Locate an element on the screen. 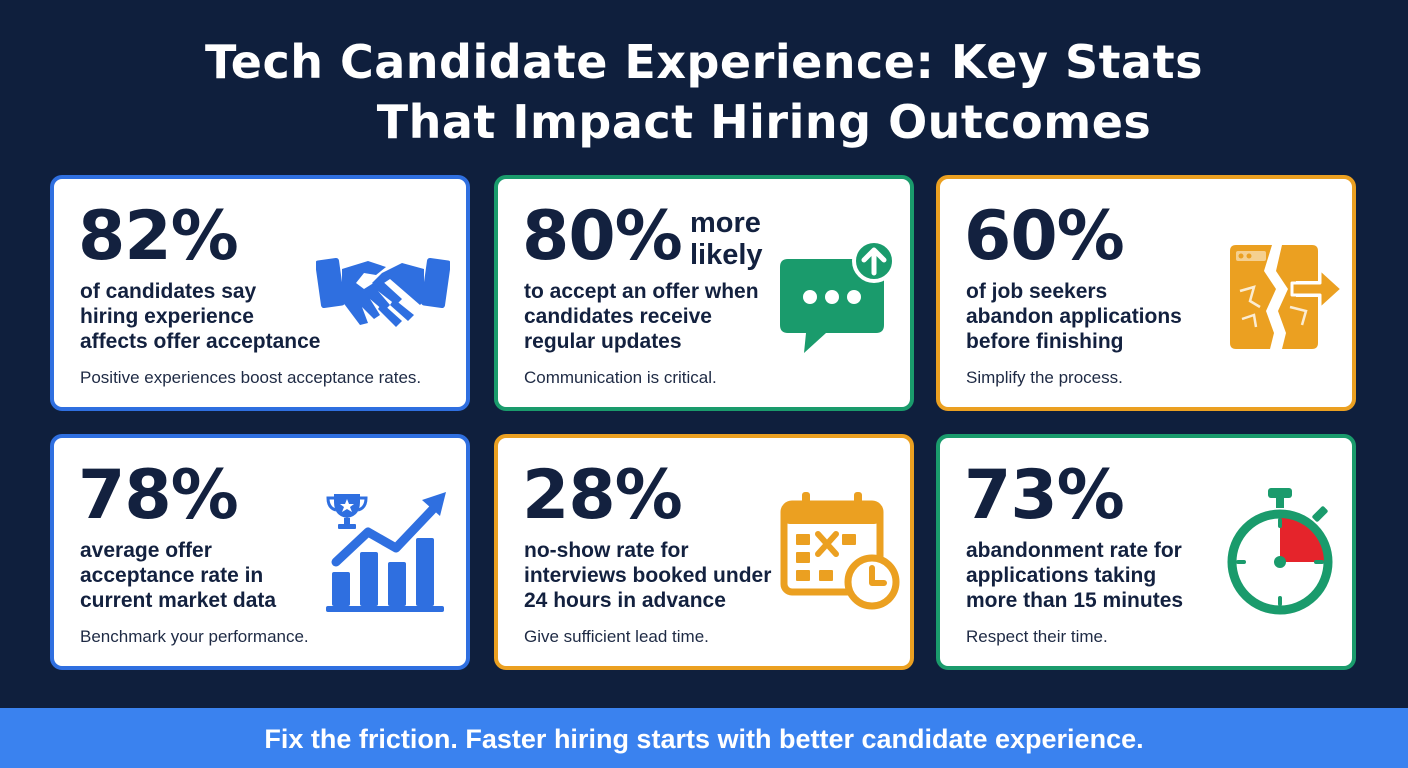 The image size is (1408, 768). stat-description-line: of candidates say is located at coordinates (168, 291).